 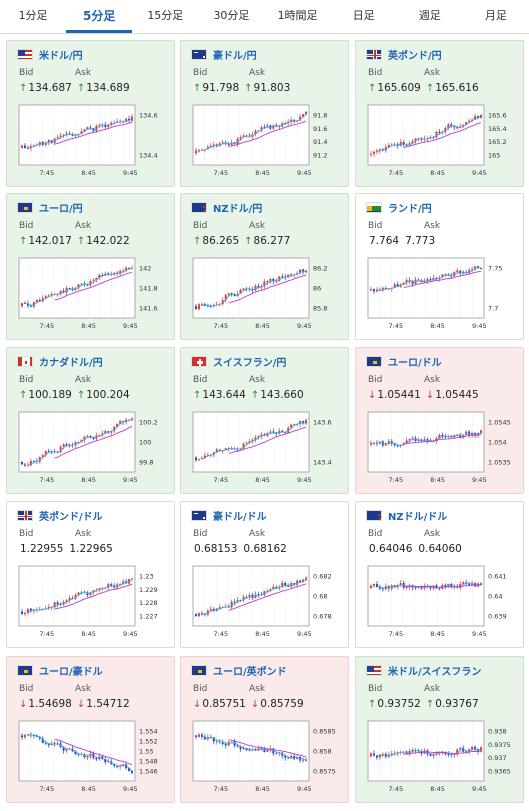 I want to click on price-chart: 0.938 0.9375 0.937 0.9365 7:45 8:45 9:45, so click(x=439, y=756).